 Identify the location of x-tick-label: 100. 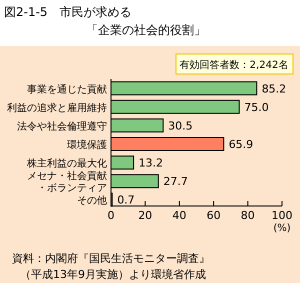
(282, 215).